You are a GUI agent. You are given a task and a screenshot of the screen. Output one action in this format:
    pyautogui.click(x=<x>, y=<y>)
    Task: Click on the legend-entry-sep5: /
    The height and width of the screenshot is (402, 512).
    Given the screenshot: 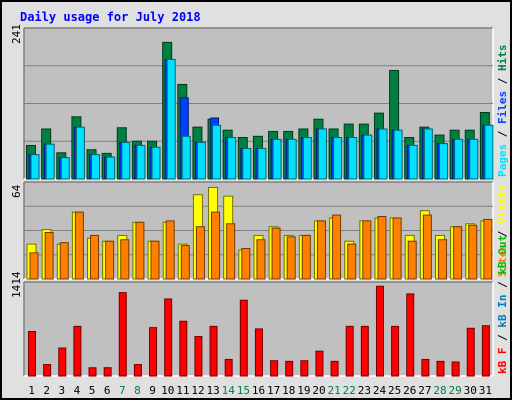 What is the action you would take?
    pyautogui.click(x=502, y=285)
    